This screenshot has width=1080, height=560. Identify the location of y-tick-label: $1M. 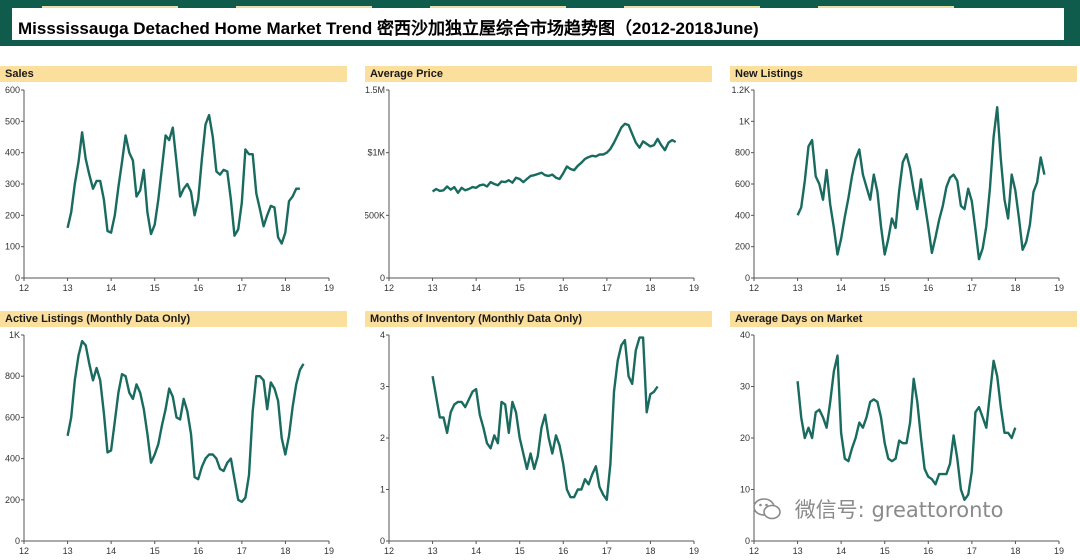
(376, 153).